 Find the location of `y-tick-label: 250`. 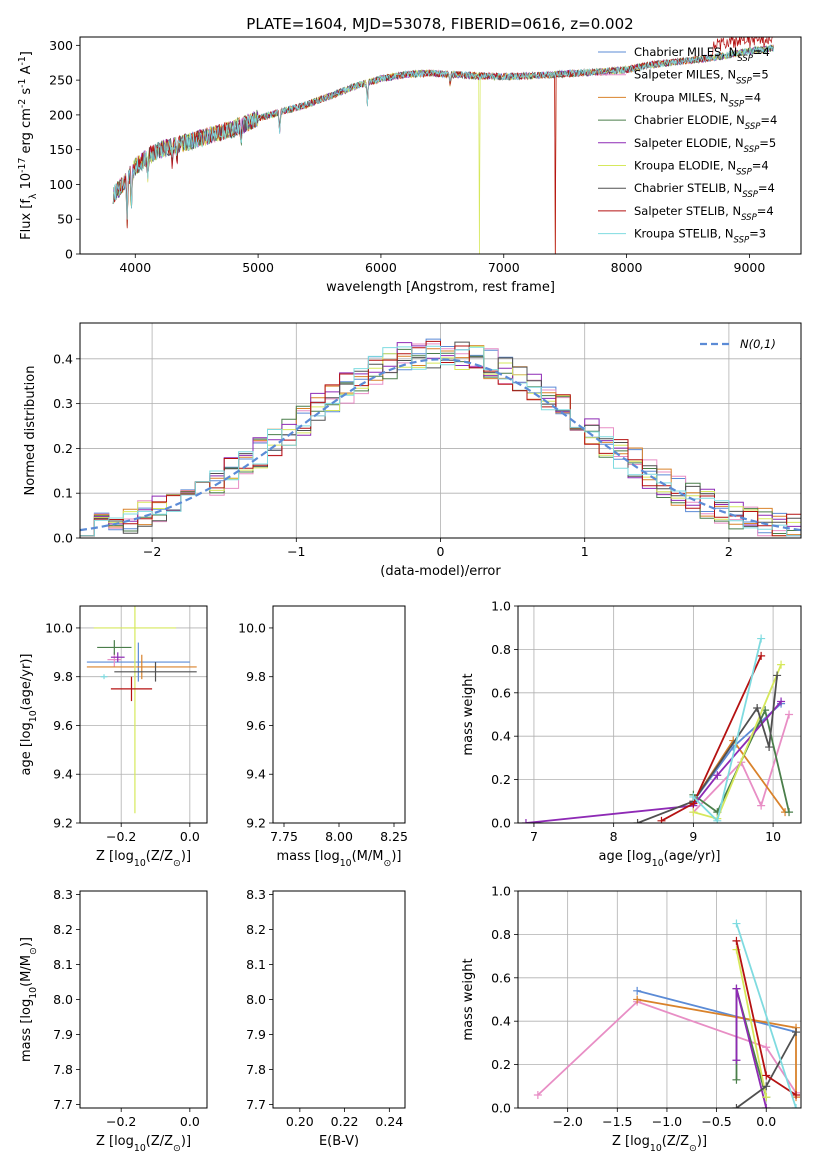

y-tick-label: 250 is located at coordinates (61, 80).